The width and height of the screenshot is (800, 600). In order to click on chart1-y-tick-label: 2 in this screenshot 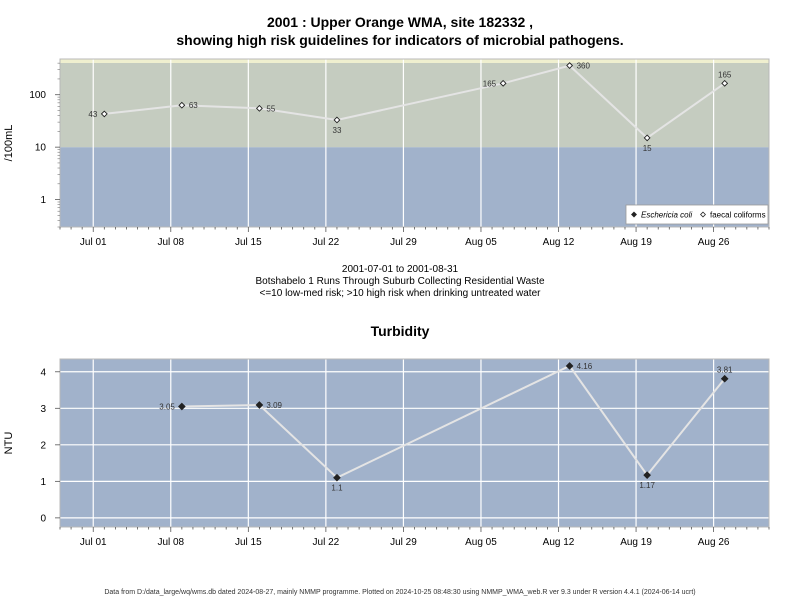, I will do `click(43, 445)`.